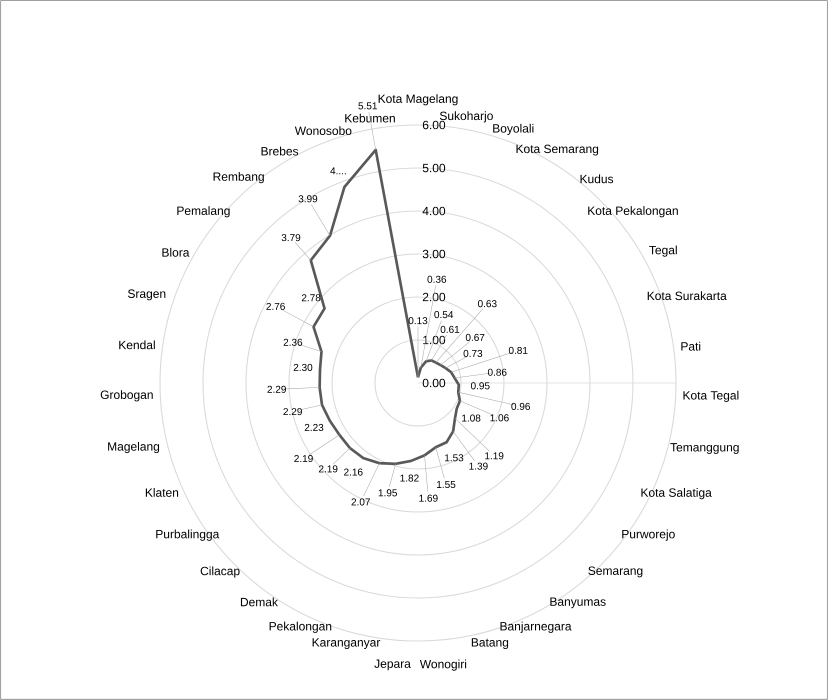 The image size is (828, 700). I want to click on y-tick-label: 2.00, so click(434, 297).